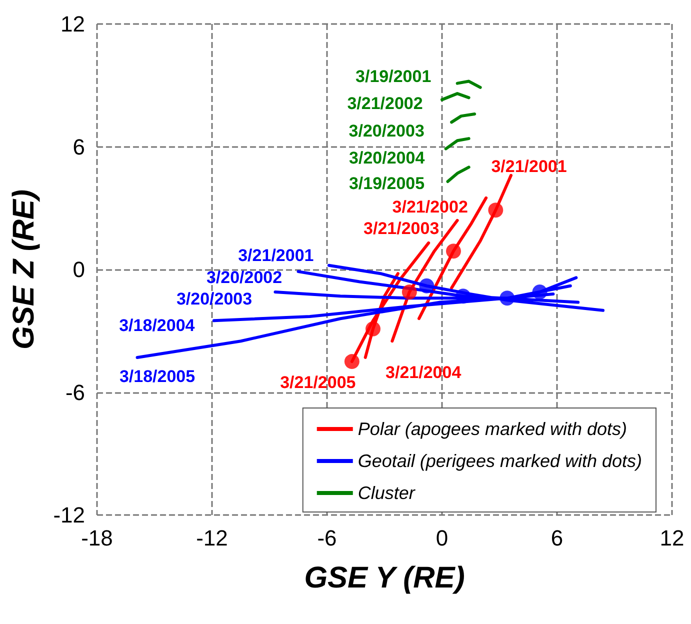 This screenshot has height=624, width=691. Describe the element at coordinates (244, 278) in the screenshot. I see `annotation: 3/20/2002` at that location.